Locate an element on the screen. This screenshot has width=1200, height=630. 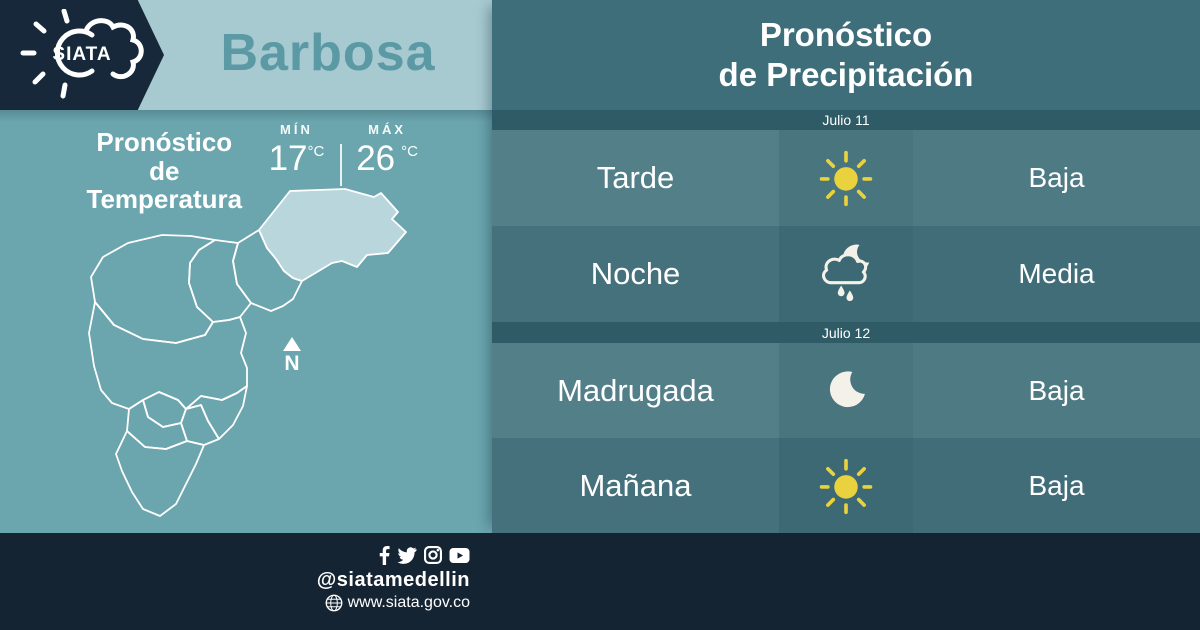
aburra-valley-map: N is located at coordinates (247, 352).